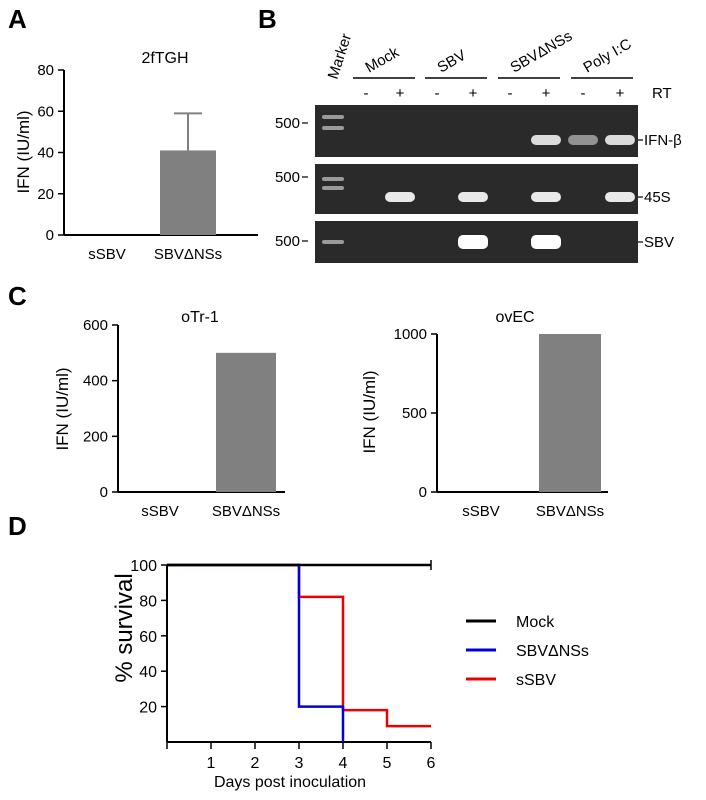 The width and height of the screenshot is (706, 800). Describe the element at coordinates (535, 622) in the screenshot. I see `legend-label: Mock` at that location.